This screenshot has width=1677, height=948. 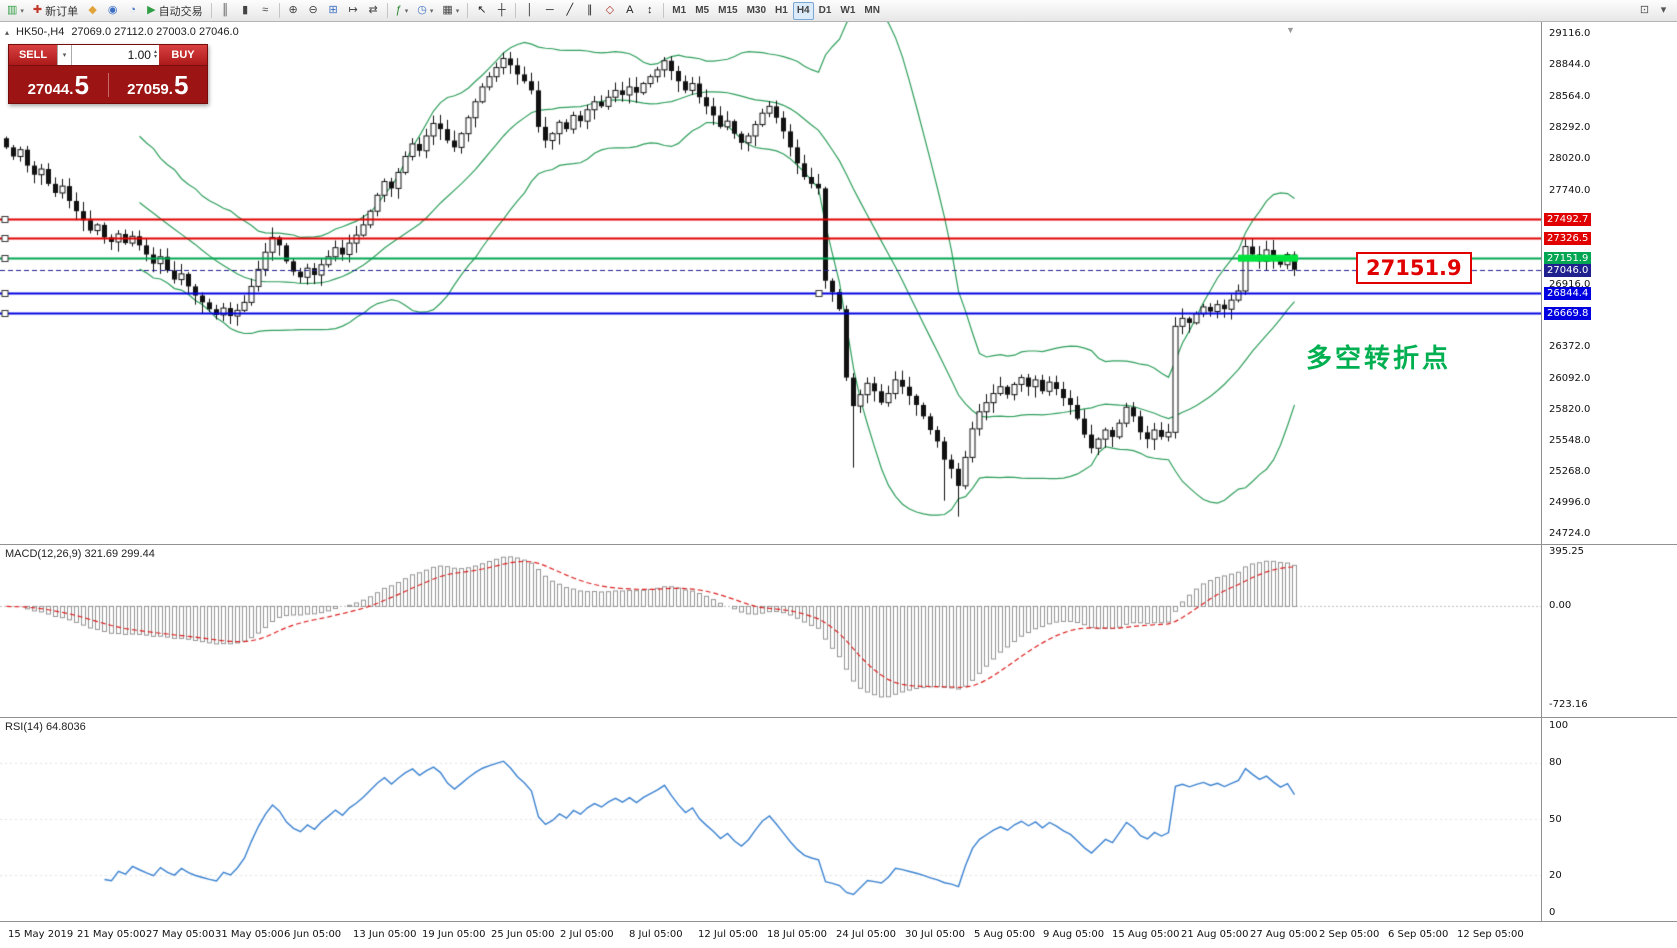 I want to click on price-line-label: 27492.7, so click(x=1568, y=219).